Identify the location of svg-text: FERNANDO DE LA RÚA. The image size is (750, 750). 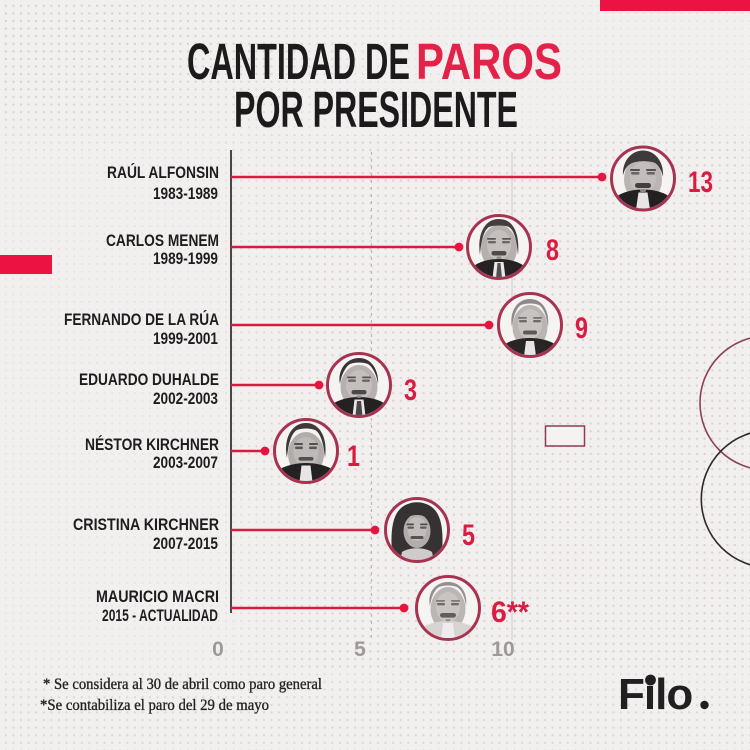
(141, 319).